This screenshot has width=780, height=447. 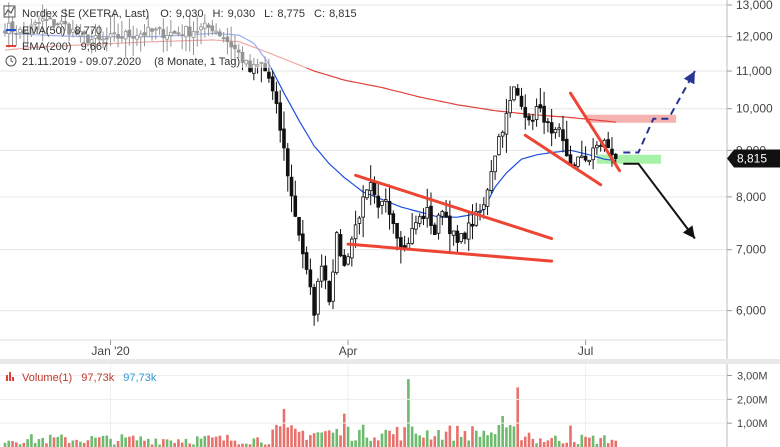 I want to click on y-tick-label: 12,000, so click(x=754, y=37).